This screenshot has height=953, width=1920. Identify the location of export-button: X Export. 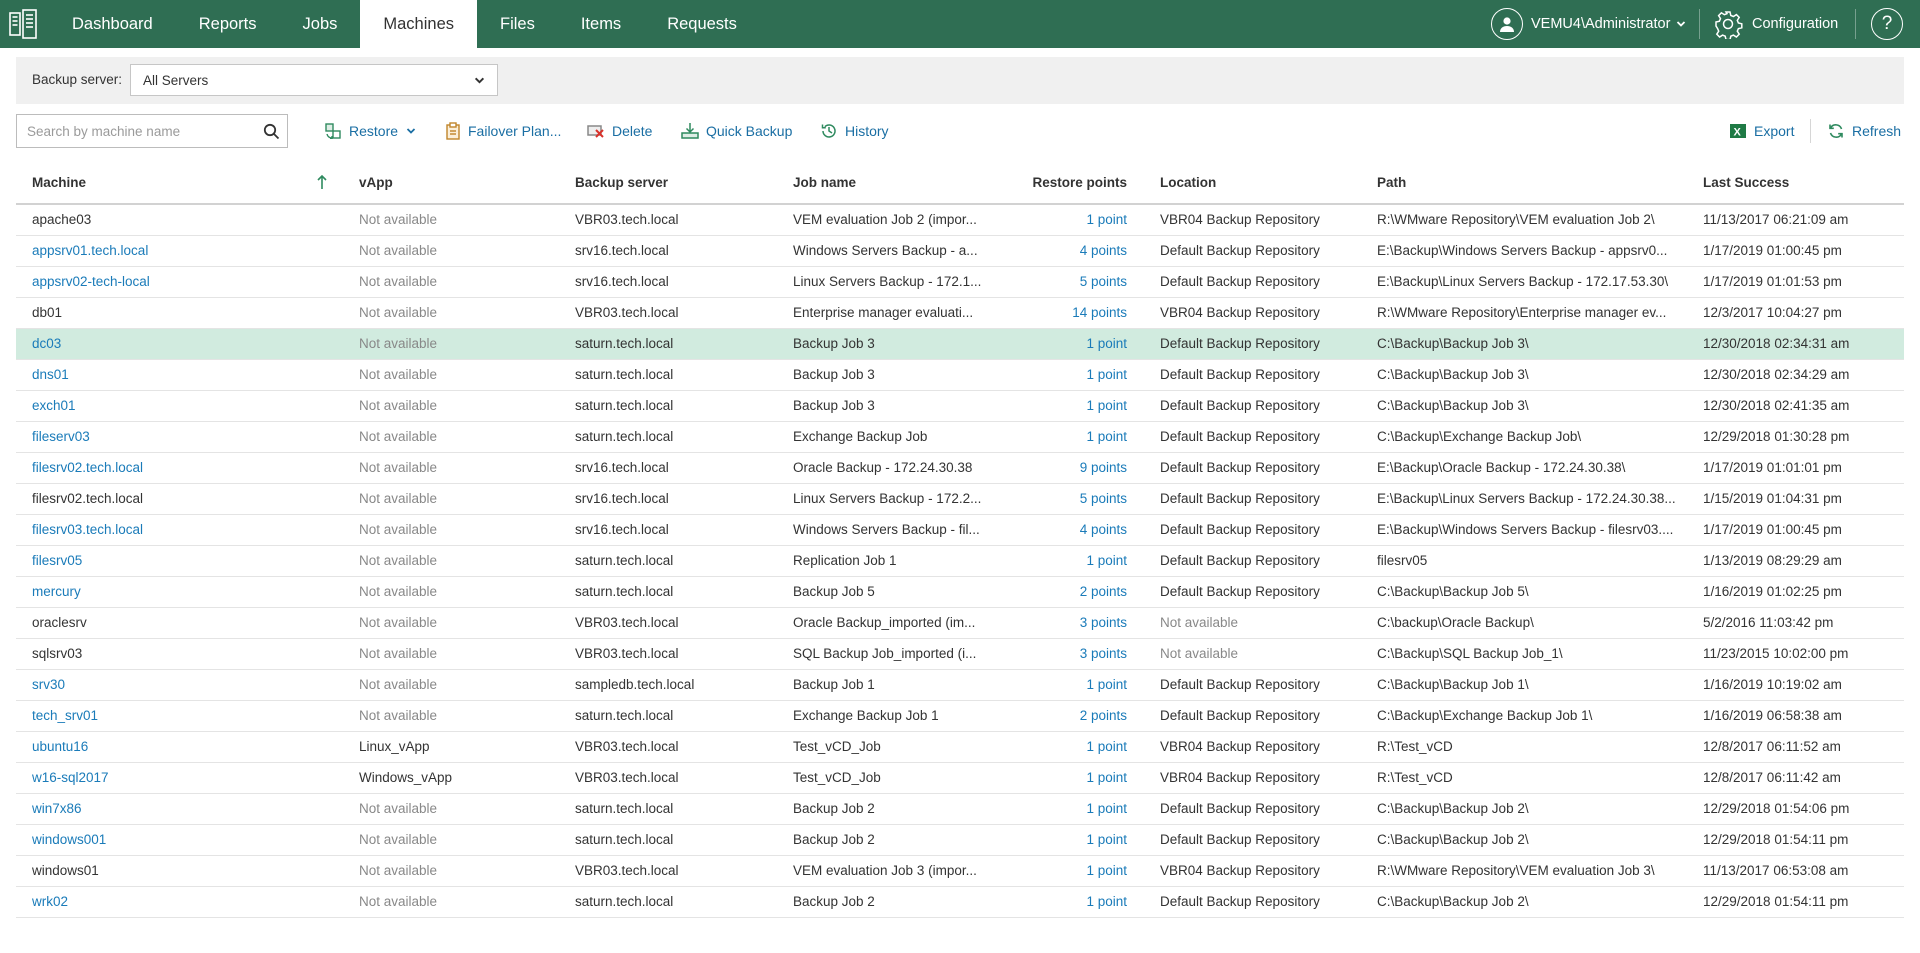
(1761, 131).